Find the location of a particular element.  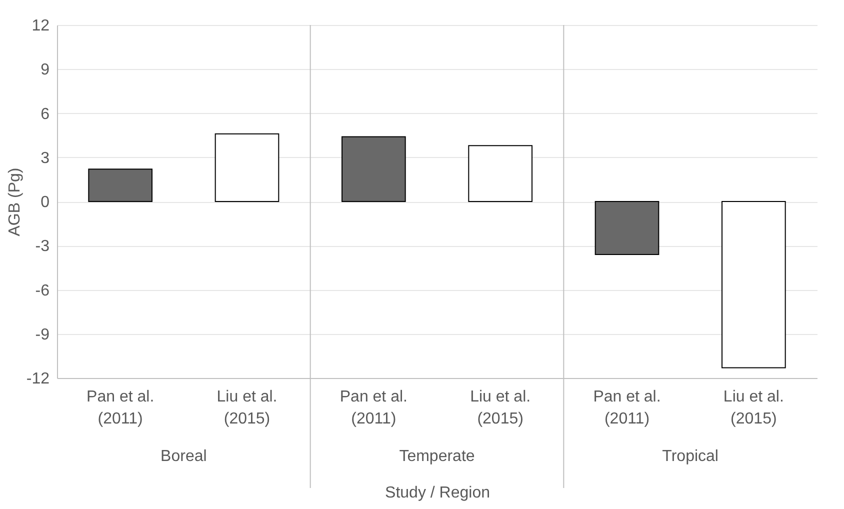

y-tick-label: -6 is located at coordinates (42, 291).